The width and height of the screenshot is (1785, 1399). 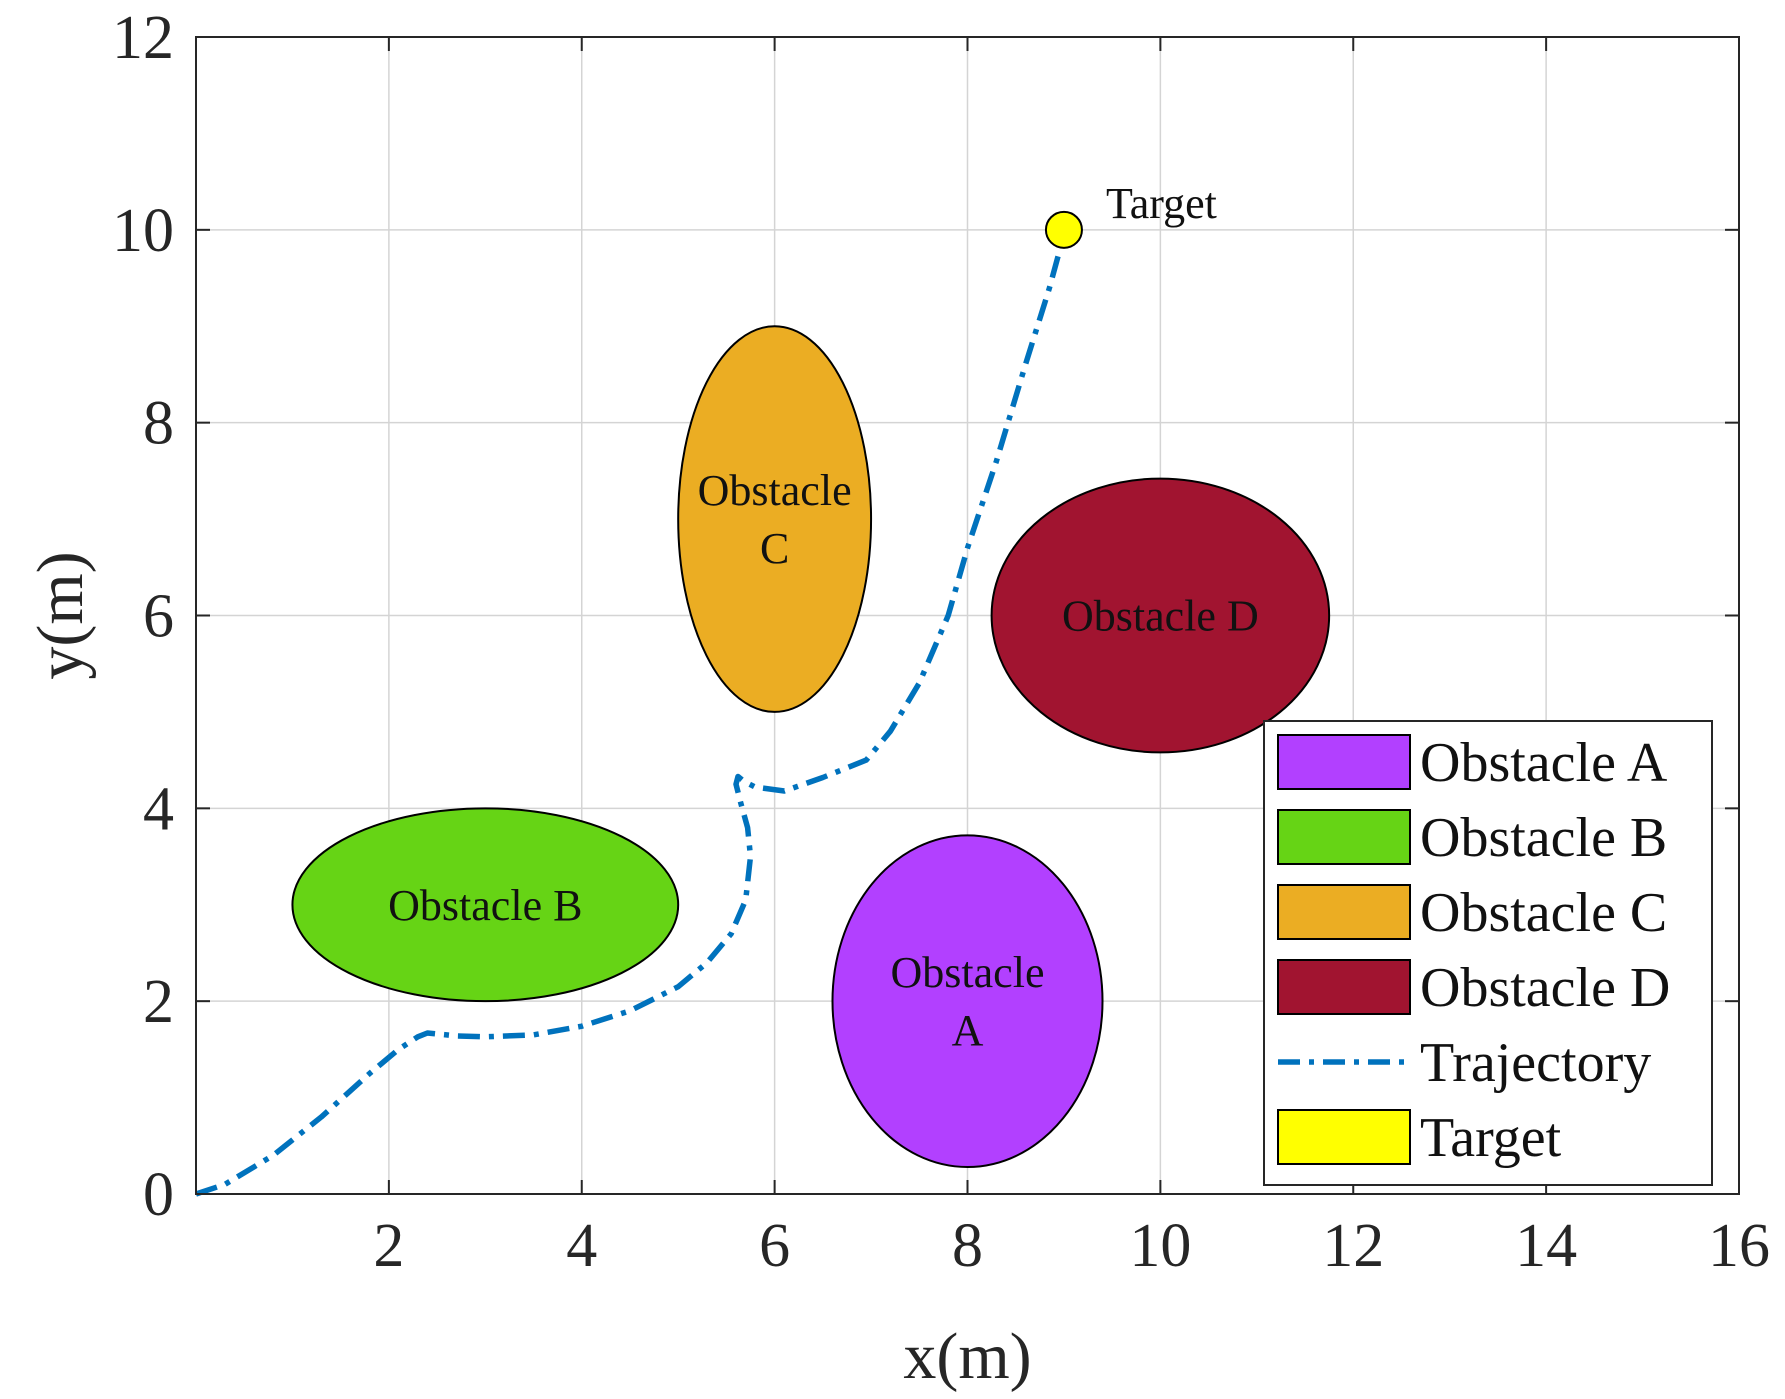 I want to click on legend-entry-obstacle-a: Obstacle A, so click(x=1472, y=763).